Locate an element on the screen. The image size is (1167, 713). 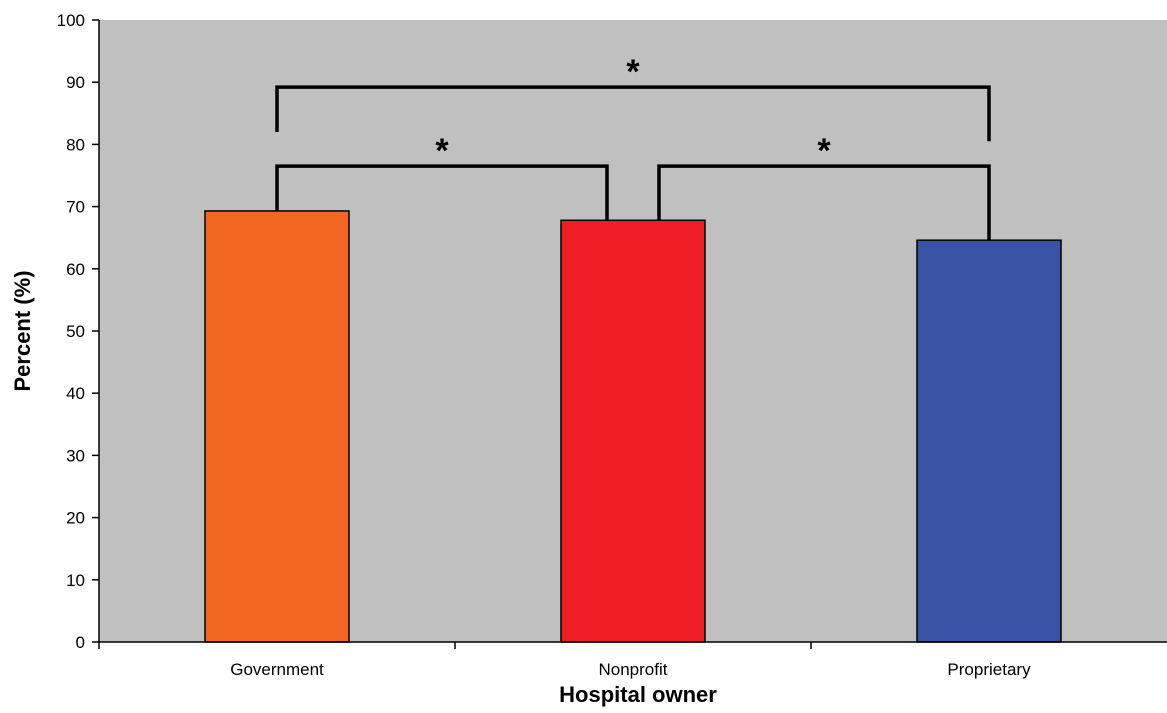
y-tick-label: 50 is located at coordinates (75, 331).